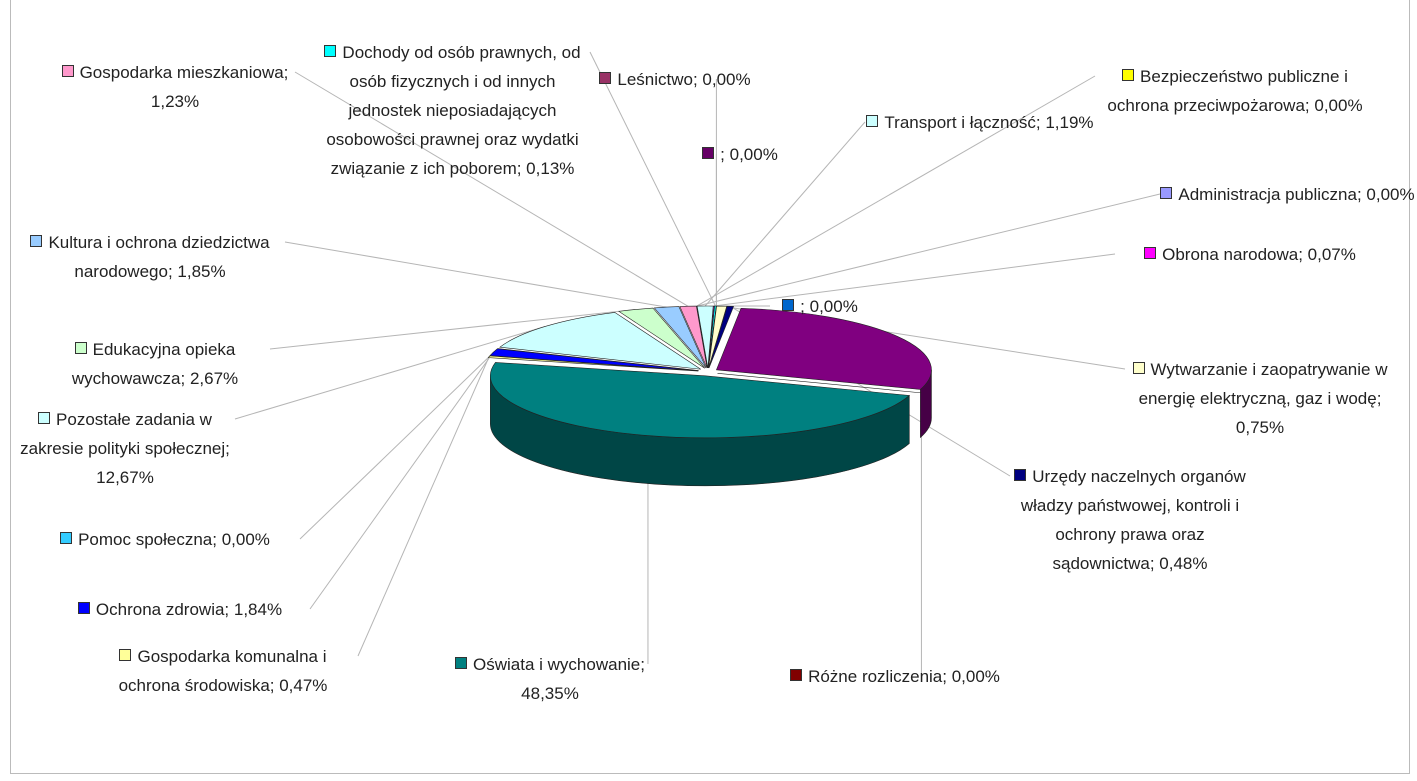  I want to click on data-label: Różne rozliczenia; 0,00%, so click(895, 676).